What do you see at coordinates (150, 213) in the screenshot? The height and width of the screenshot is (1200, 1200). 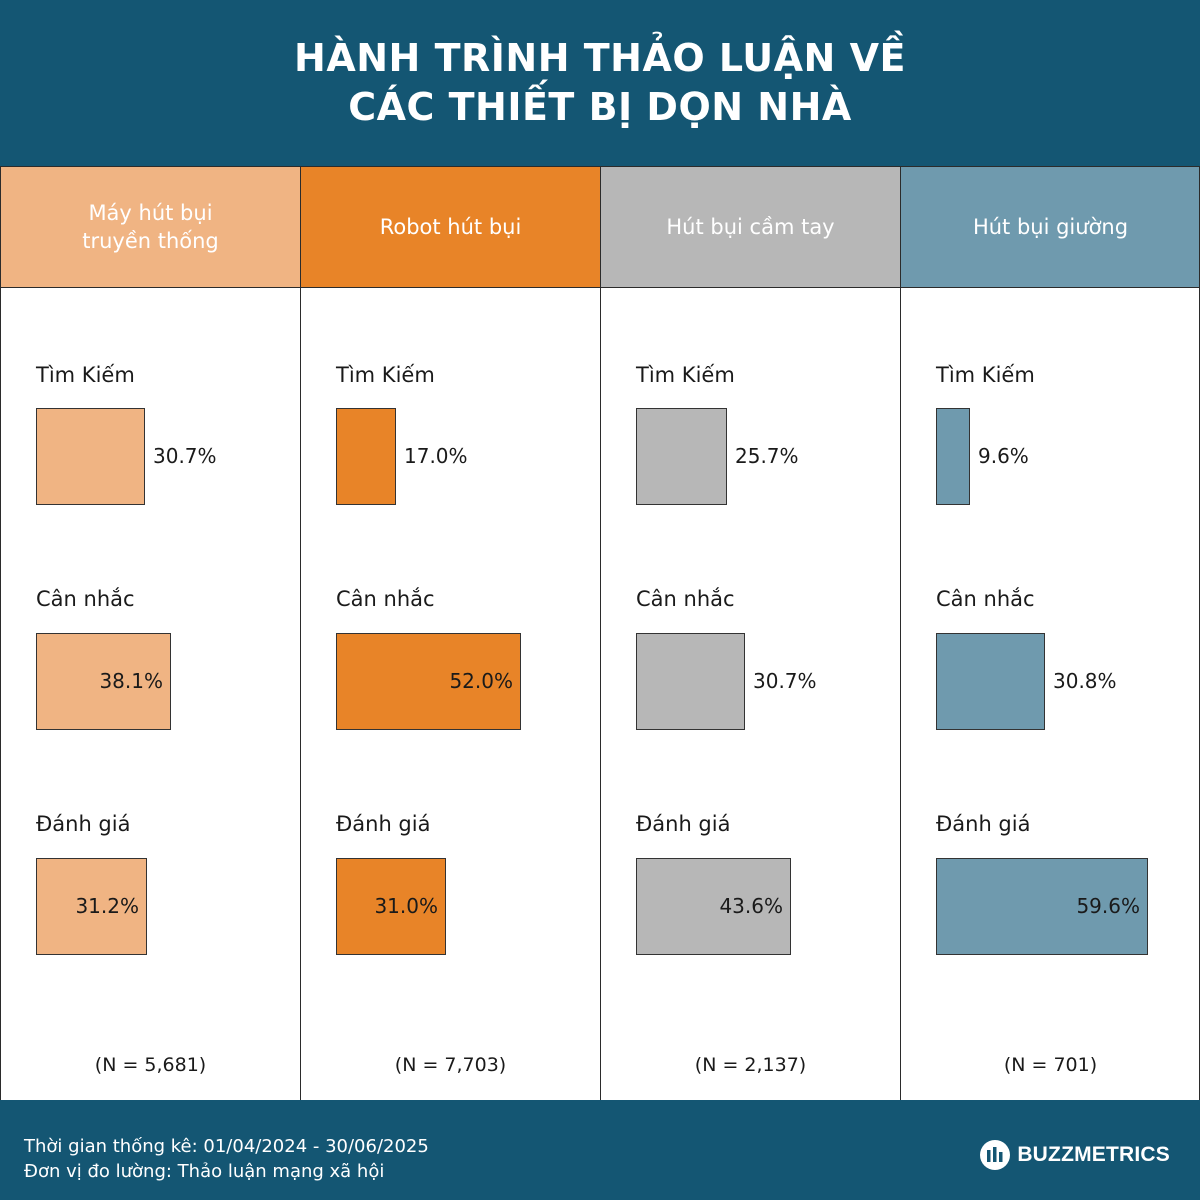 I see `series-header-line: Máy hút bụi` at bounding box center [150, 213].